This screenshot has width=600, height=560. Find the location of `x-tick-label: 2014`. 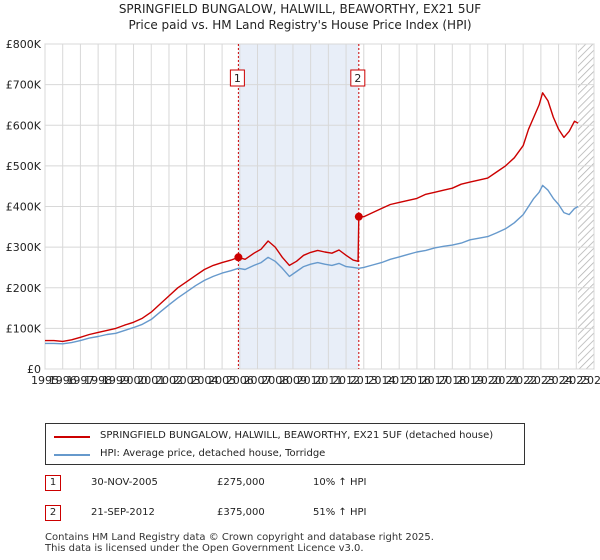

x-tick-label: 2014 is located at coordinates (381, 380).